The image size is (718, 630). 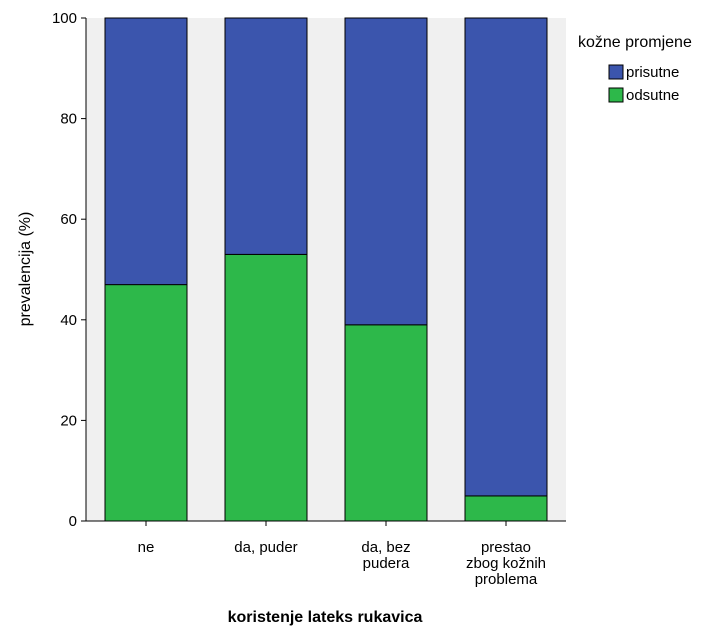 I want to click on x-axis-label: koristenje lateks rukavica, so click(x=325, y=617).